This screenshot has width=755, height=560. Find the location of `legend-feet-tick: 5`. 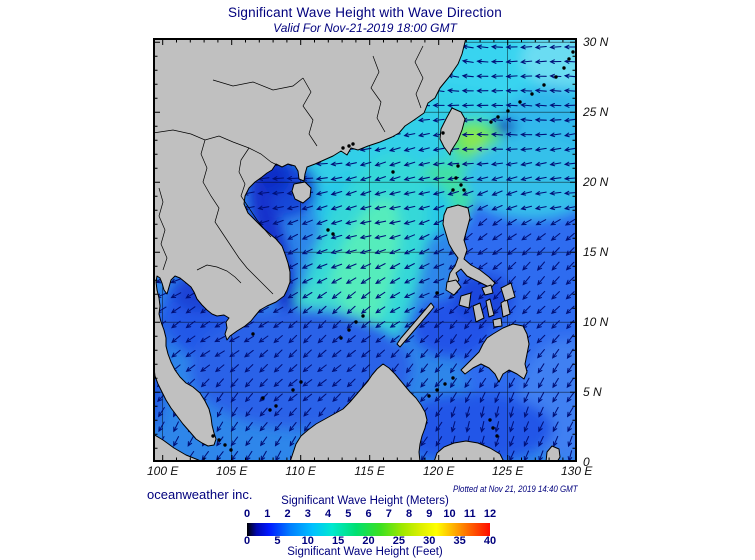

legend-feet-tick: 5 is located at coordinates (277, 541).